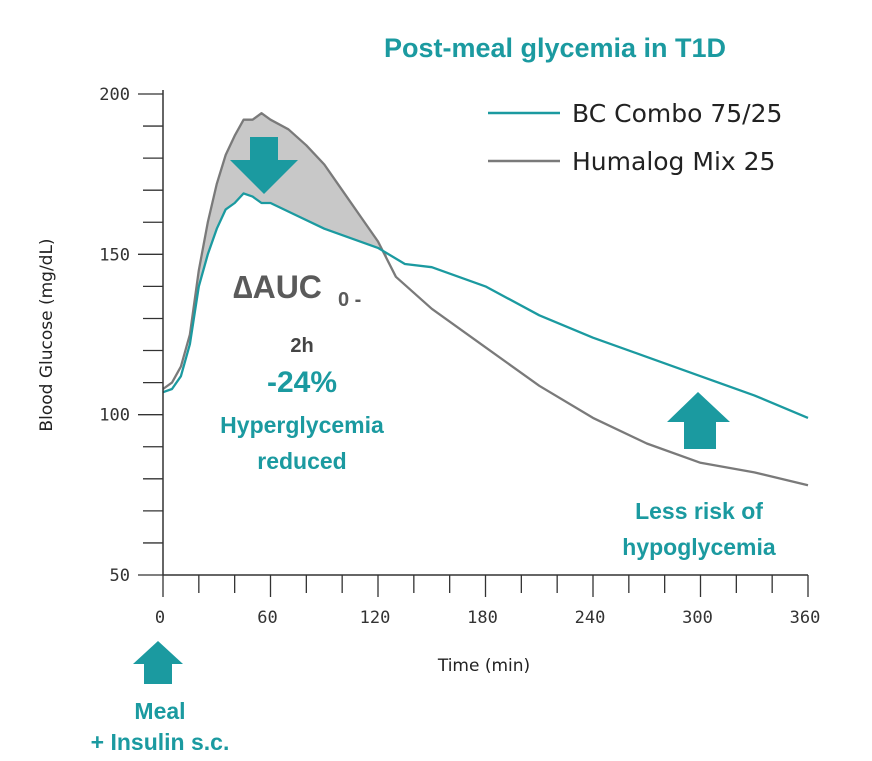 This screenshot has width=872, height=761. What do you see at coordinates (301, 346) in the screenshot?
I see `delta-auc-period: 2h` at bounding box center [301, 346].